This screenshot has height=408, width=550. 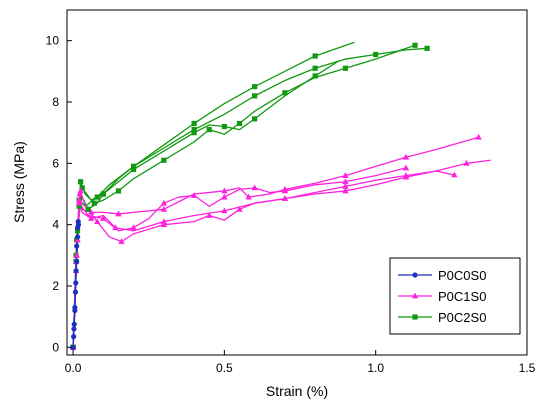 What do you see at coordinates (224, 368) in the screenshot?
I see `x-tick-label: 0.5` at bounding box center [224, 368].